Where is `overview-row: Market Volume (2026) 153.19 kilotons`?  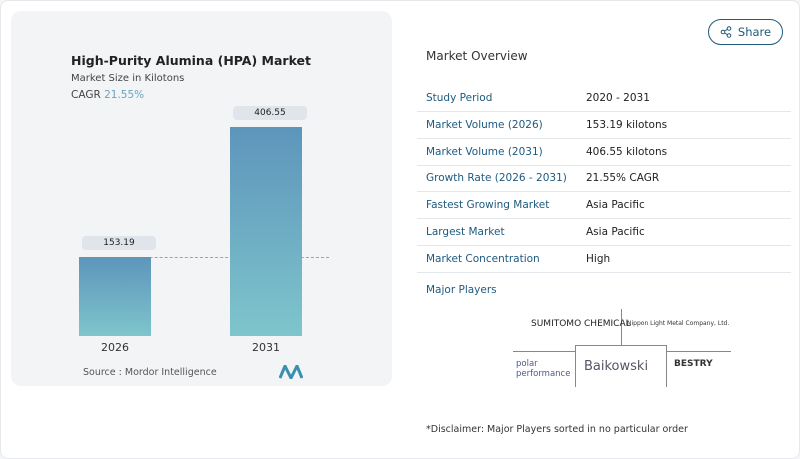
overview-row: Market Volume (2026) 153.19 kilotons is located at coordinates (604, 125).